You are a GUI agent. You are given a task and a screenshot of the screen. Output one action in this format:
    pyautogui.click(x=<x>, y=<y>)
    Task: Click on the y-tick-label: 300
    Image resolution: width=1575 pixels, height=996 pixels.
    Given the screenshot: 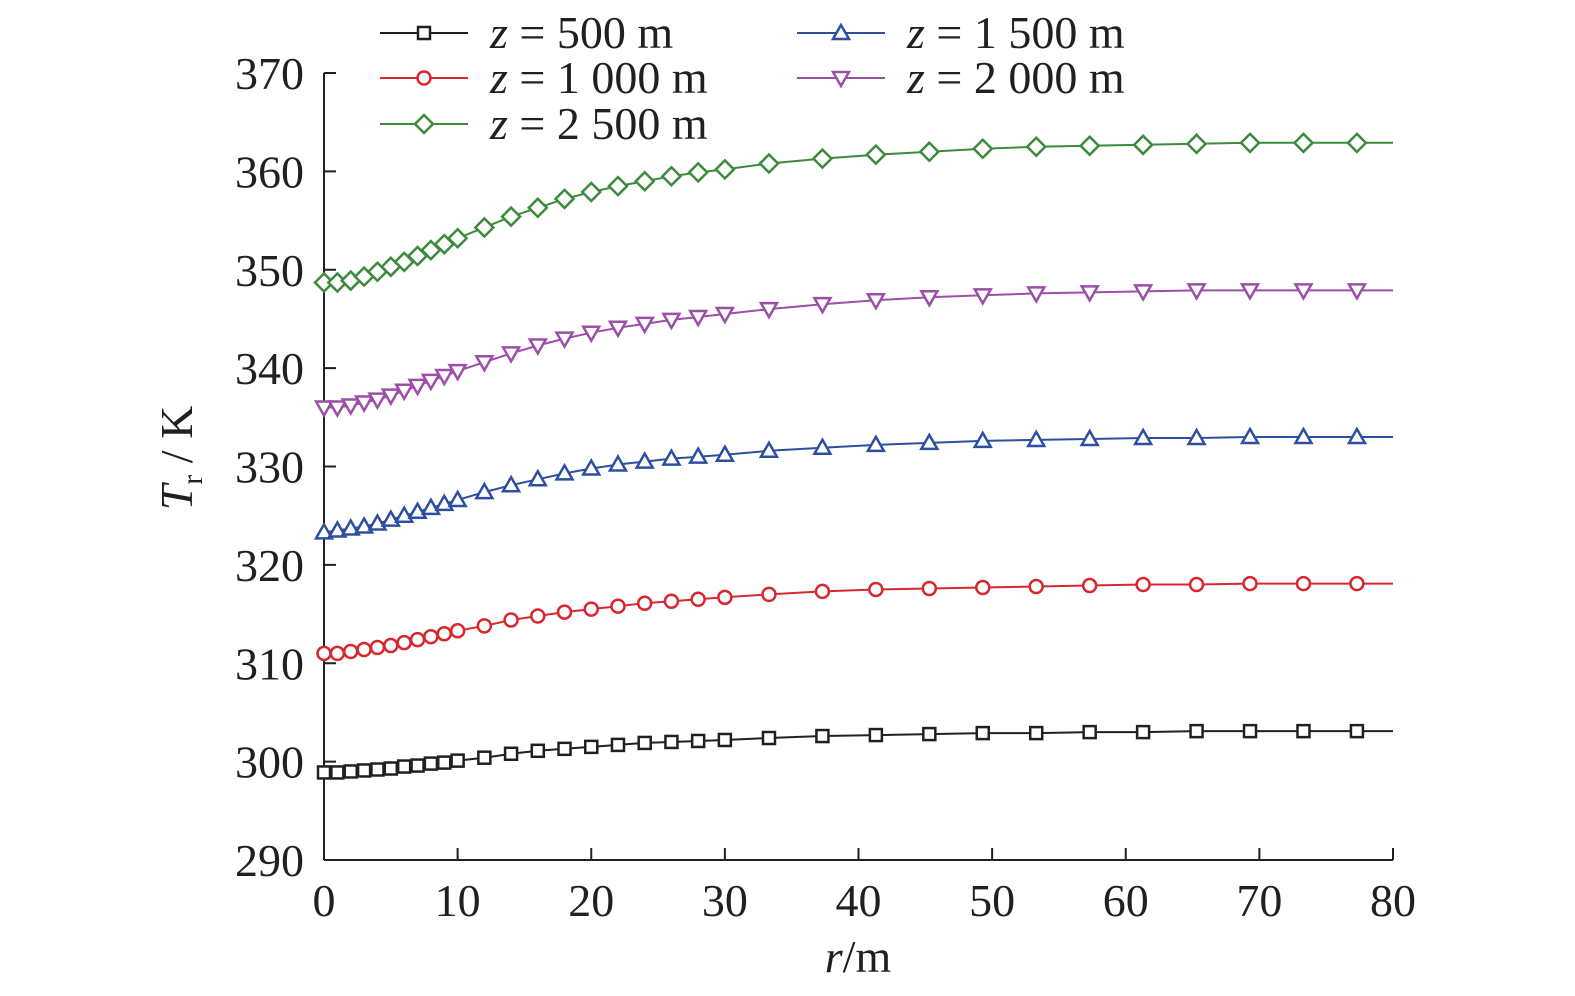 What is the action you would take?
    pyautogui.click(x=269, y=762)
    